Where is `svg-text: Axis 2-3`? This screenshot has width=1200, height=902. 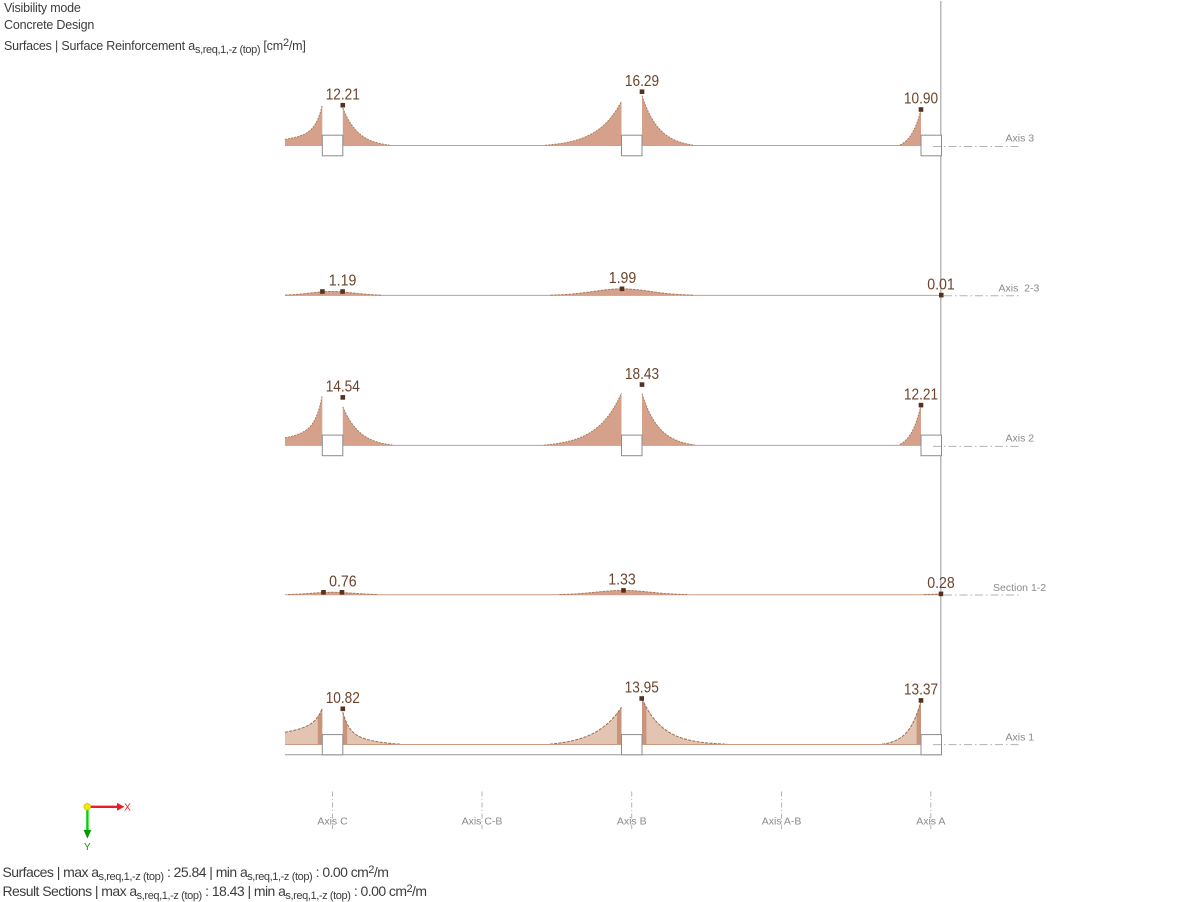 svg-text: Axis 2-3 is located at coordinates (1019, 288).